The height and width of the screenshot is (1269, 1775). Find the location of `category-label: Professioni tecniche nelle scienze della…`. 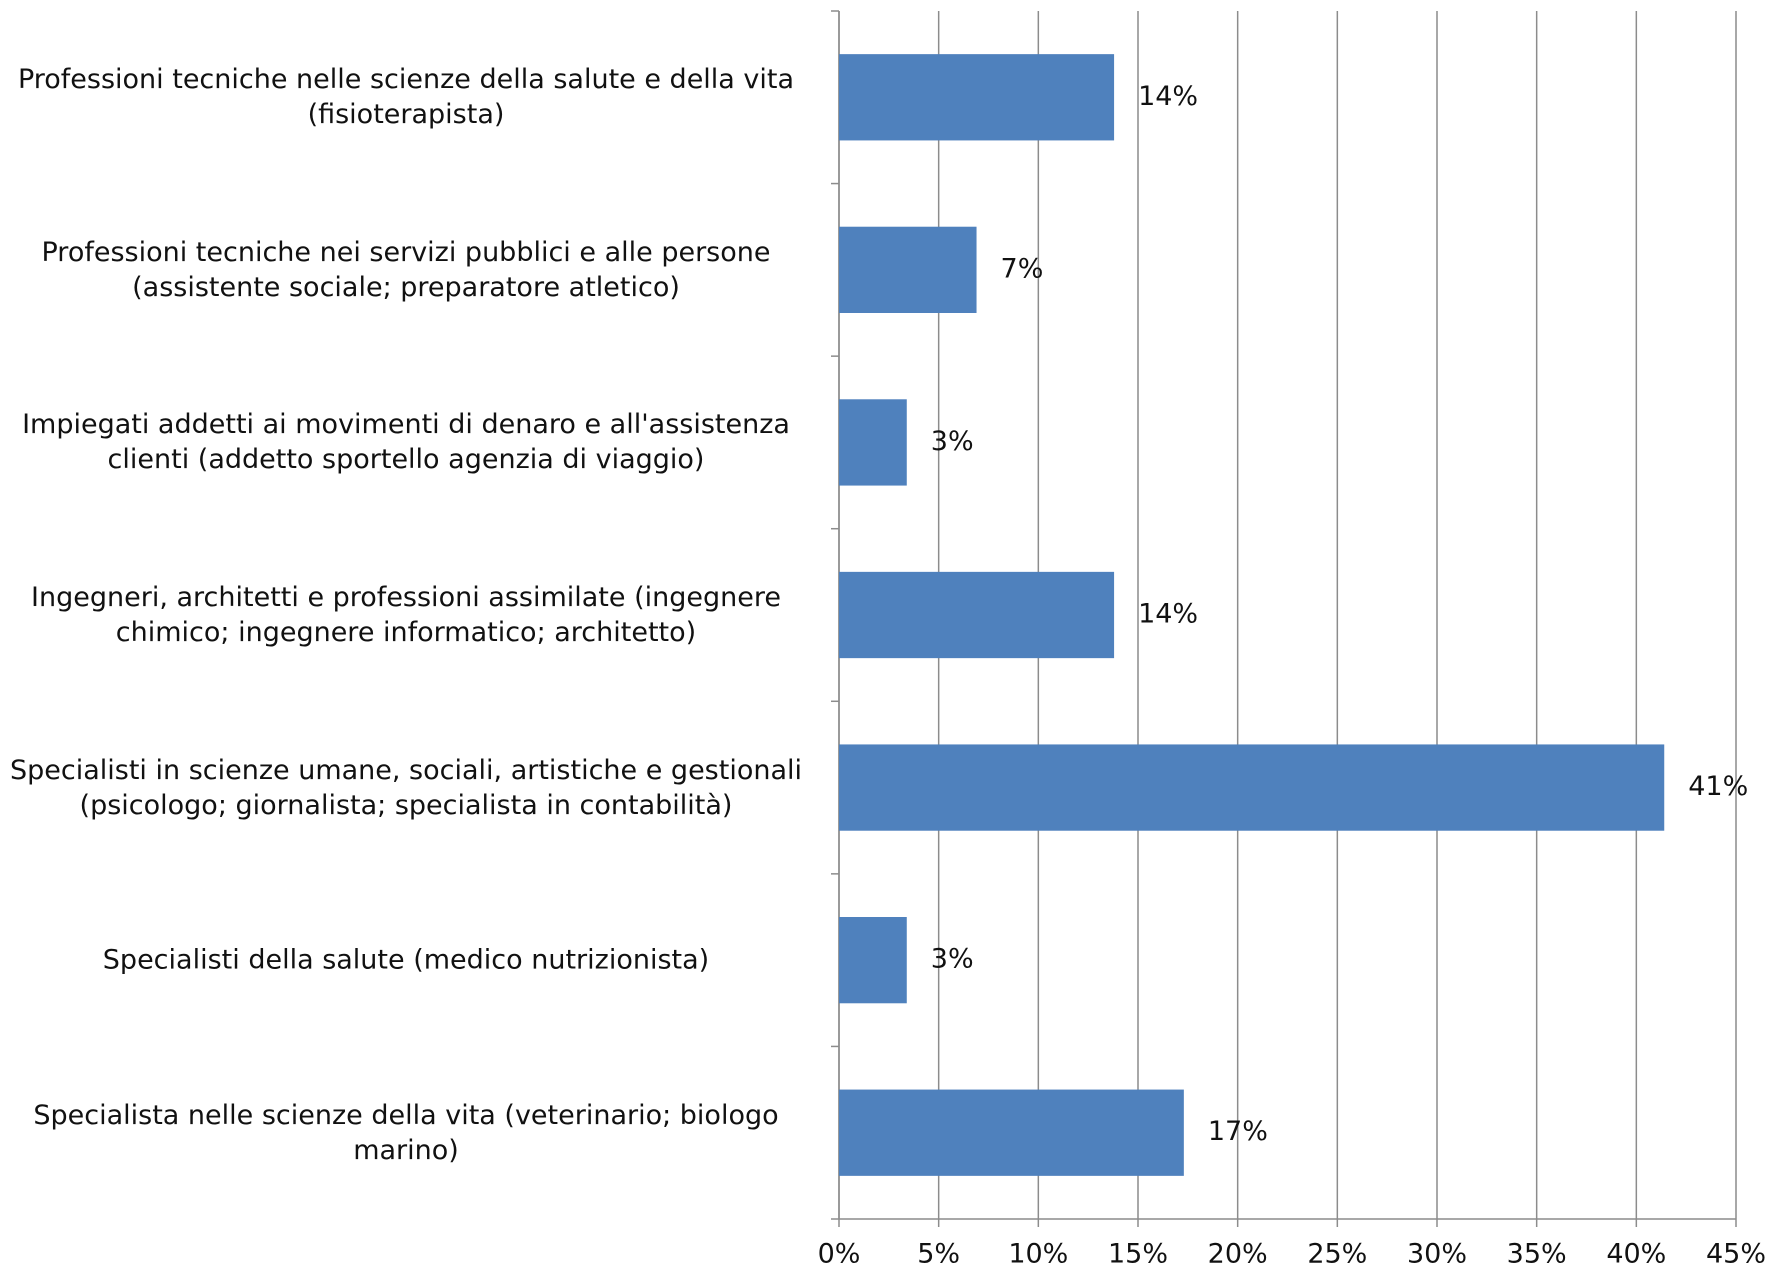

category-label: Professioni tecniche nelle scienze della… is located at coordinates (406, 97).